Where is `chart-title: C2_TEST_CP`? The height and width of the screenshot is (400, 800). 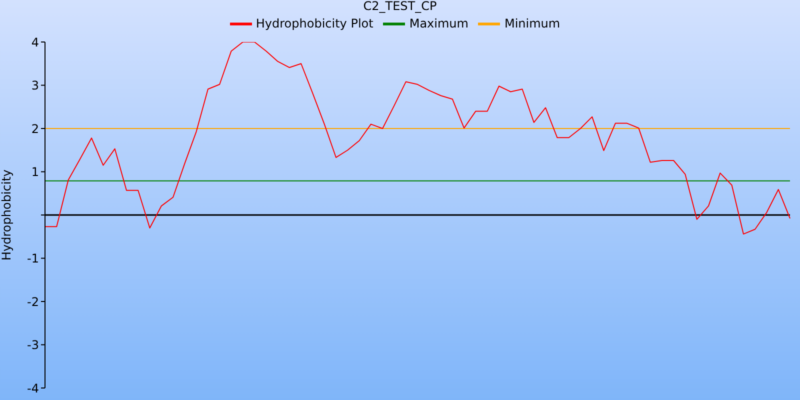 chart-title: C2_TEST_CP is located at coordinates (400, 6).